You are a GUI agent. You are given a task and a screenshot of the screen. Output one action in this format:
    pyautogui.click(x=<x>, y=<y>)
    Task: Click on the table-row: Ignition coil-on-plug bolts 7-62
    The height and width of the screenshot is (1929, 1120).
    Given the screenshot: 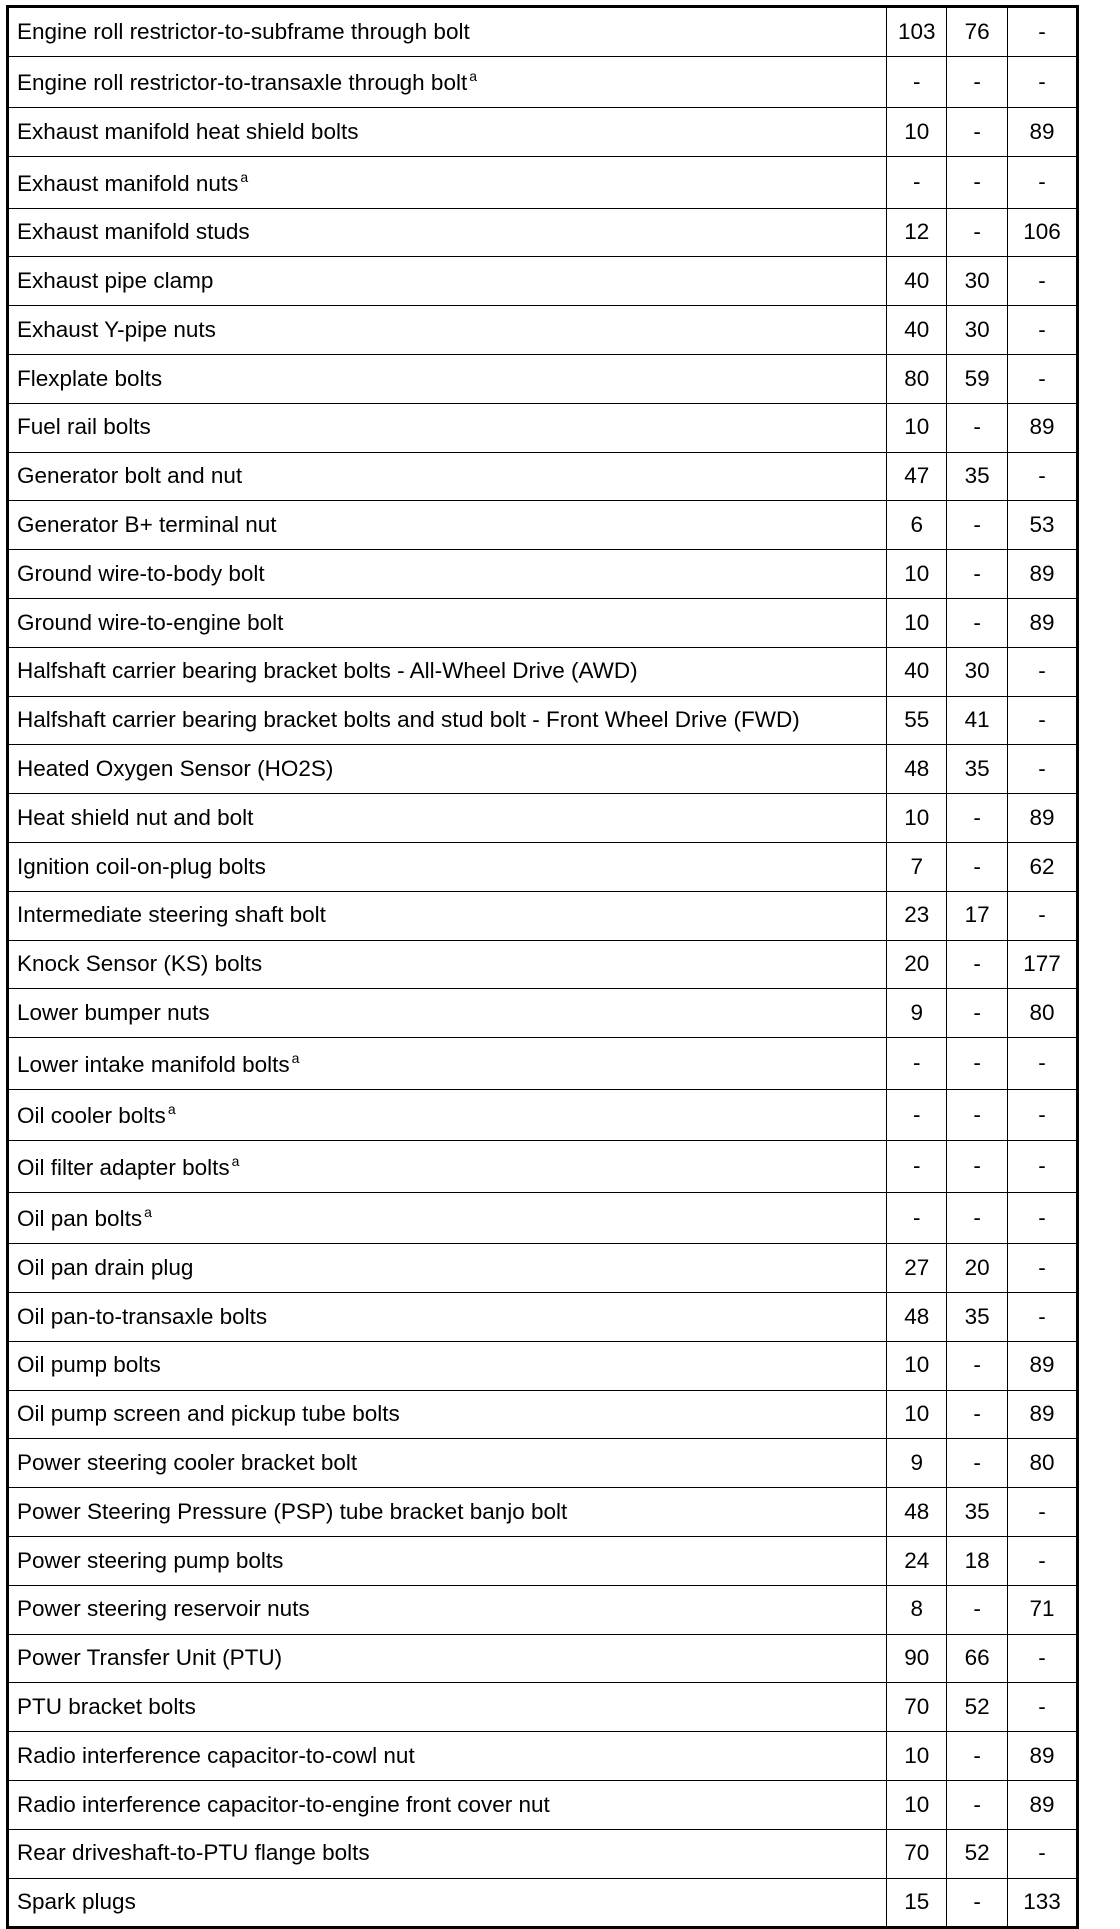 What is the action you would take?
    pyautogui.click(x=542, y=866)
    